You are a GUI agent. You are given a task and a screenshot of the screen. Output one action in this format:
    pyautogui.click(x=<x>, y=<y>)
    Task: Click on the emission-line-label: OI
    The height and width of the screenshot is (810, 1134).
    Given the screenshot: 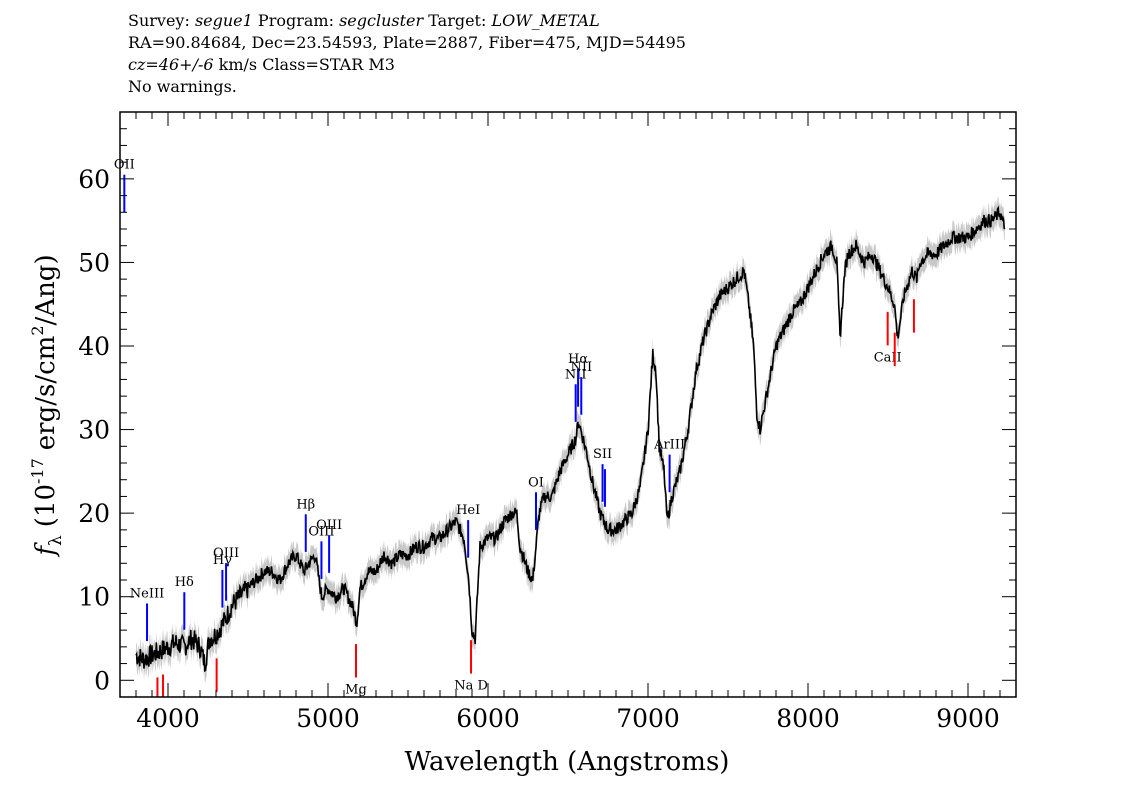 What is the action you would take?
    pyautogui.click(x=536, y=482)
    